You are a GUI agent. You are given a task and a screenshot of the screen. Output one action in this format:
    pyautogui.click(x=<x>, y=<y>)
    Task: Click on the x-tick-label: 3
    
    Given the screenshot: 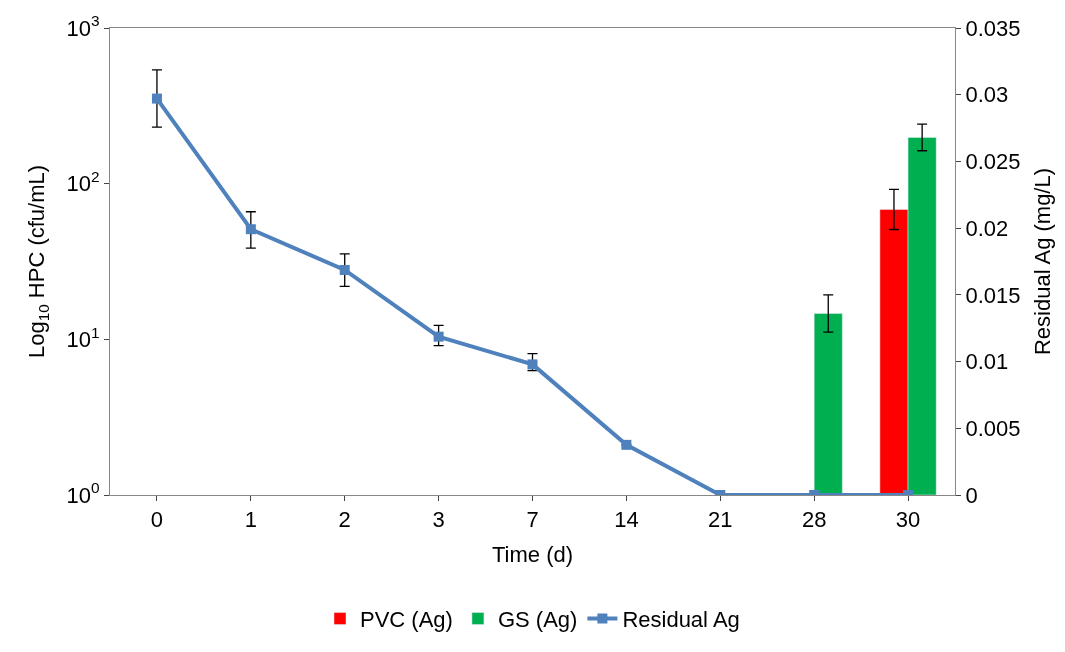 What is the action you would take?
    pyautogui.click(x=438, y=520)
    